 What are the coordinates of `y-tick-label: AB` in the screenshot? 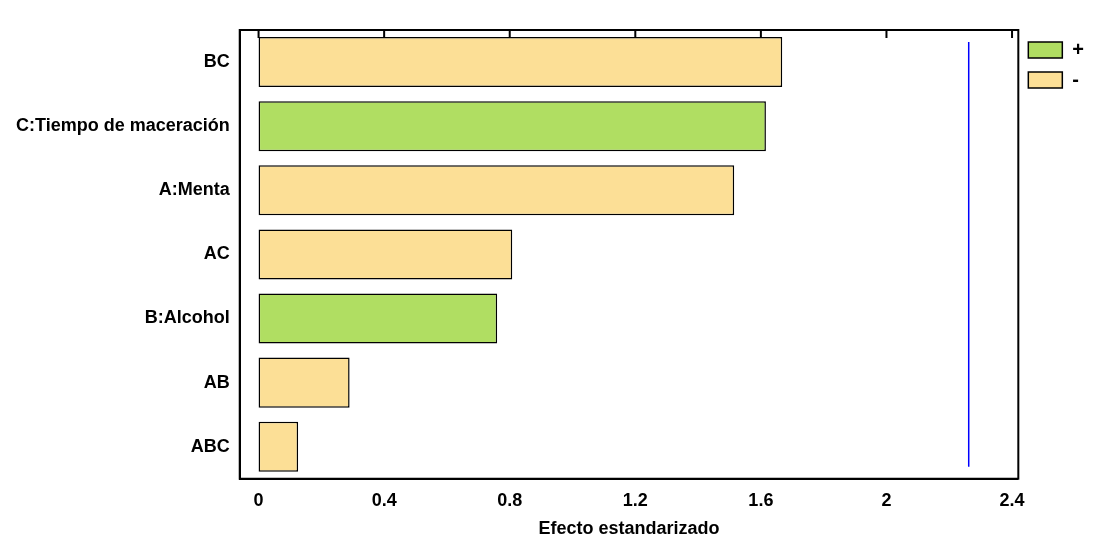 It's located at (216, 381).